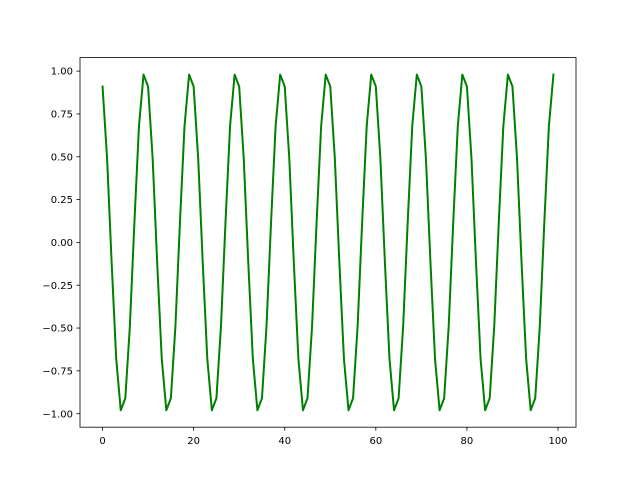  I want to click on y-tick-label: −0.75, so click(57, 371).